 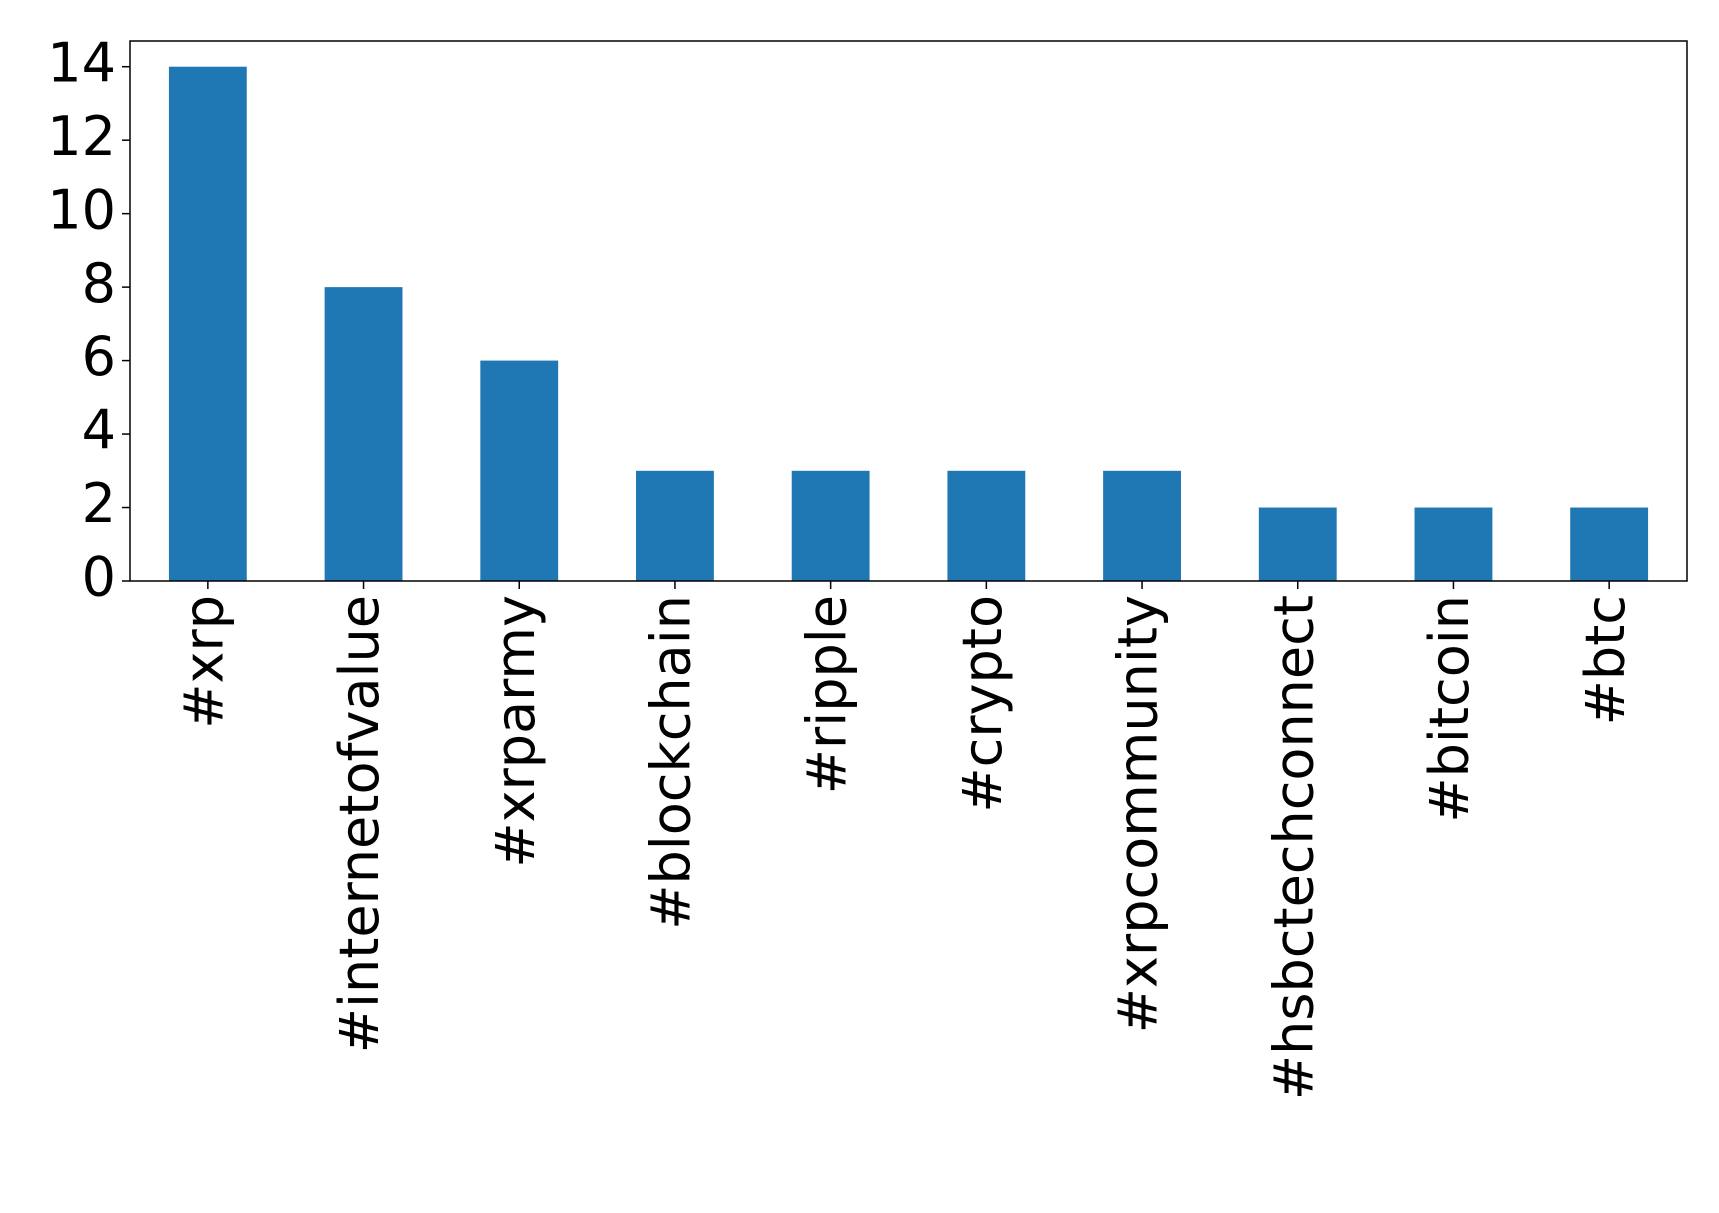 What do you see at coordinates (99, 283) in the screenshot?
I see `y-tick-label: 8` at bounding box center [99, 283].